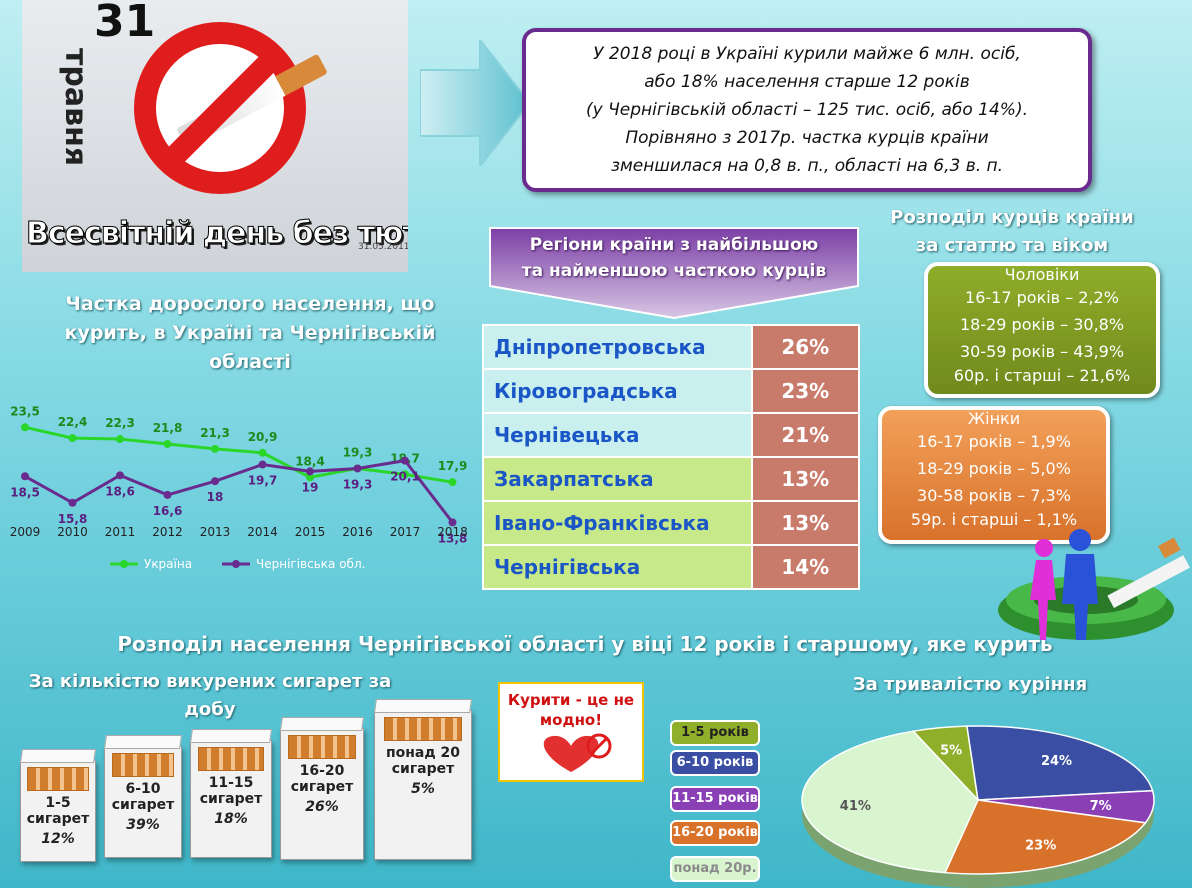  What do you see at coordinates (671, 479) in the screenshot?
I see `region-row: Закарпатська 13%` at bounding box center [671, 479].